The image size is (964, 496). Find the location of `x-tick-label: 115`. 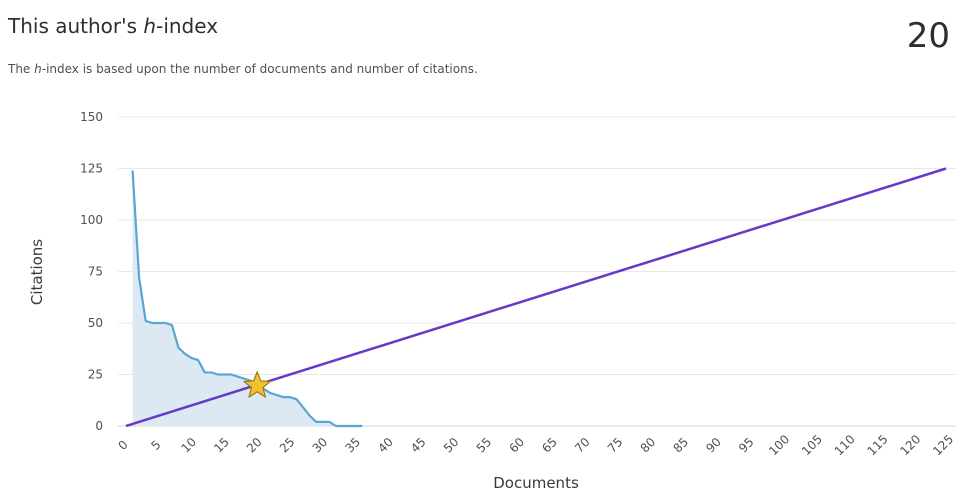

x-tick-label: 115 is located at coordinates (878, 445).